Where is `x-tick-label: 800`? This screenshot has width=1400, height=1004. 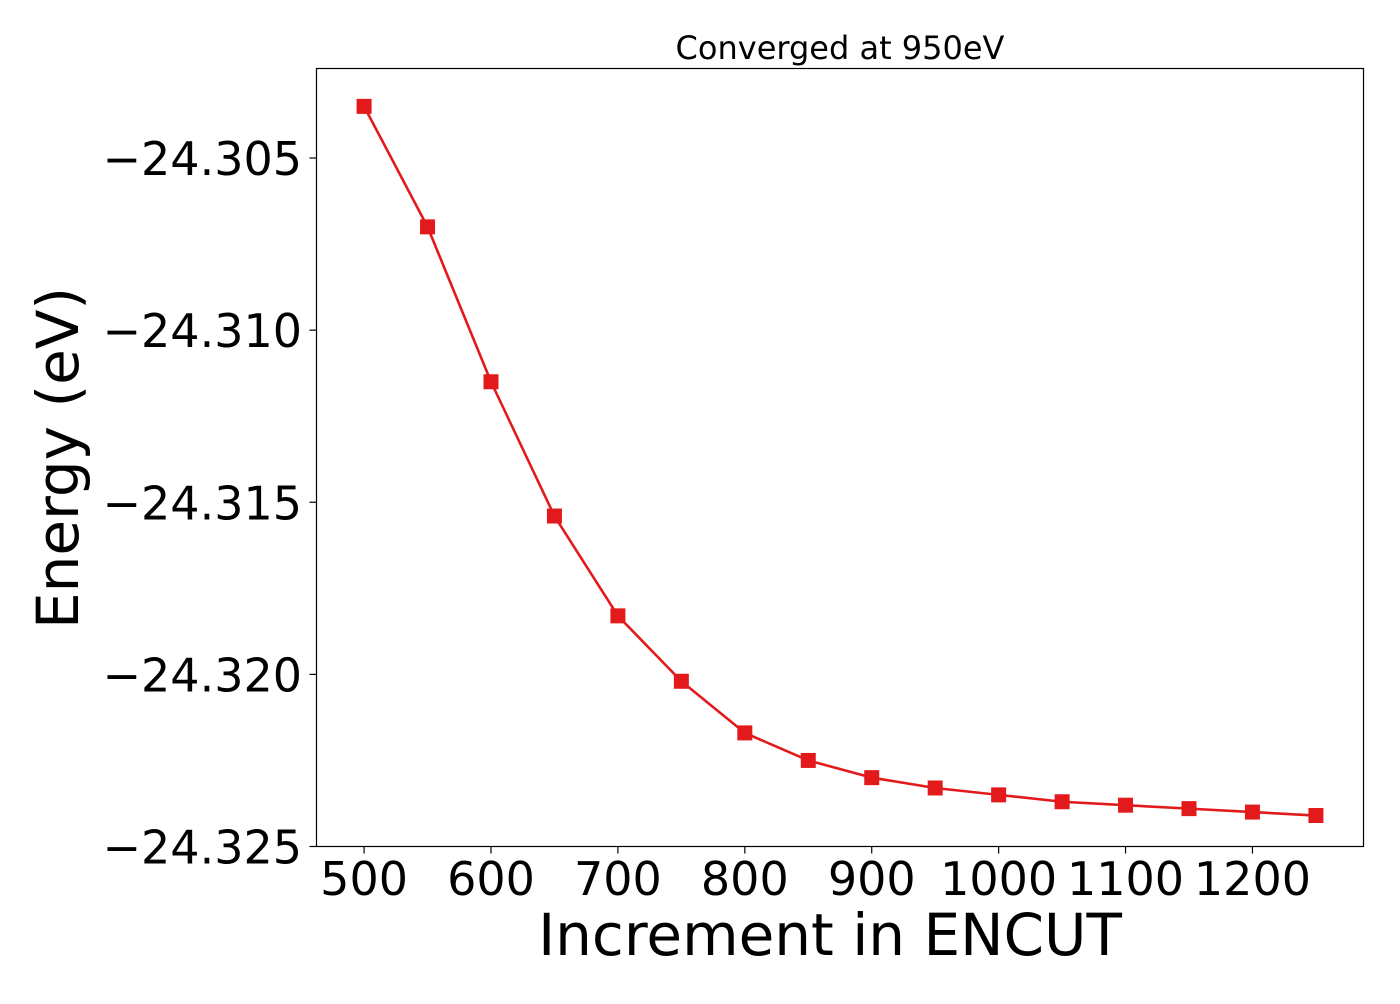 x-tick-label: 800 is located at coordinates (745, 879).